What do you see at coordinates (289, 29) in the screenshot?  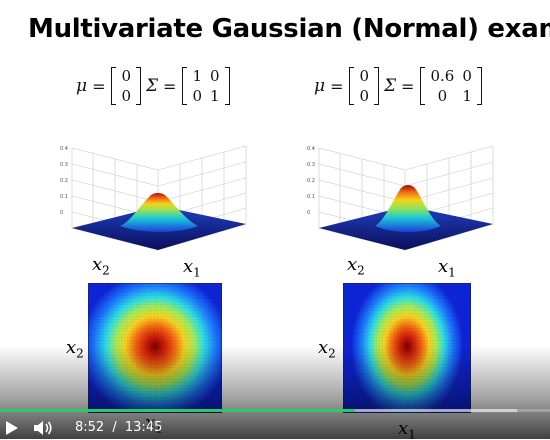 I see `slide-title: Multivariate Gaussian (Normal) exampl` at bounding box center [289, 29].